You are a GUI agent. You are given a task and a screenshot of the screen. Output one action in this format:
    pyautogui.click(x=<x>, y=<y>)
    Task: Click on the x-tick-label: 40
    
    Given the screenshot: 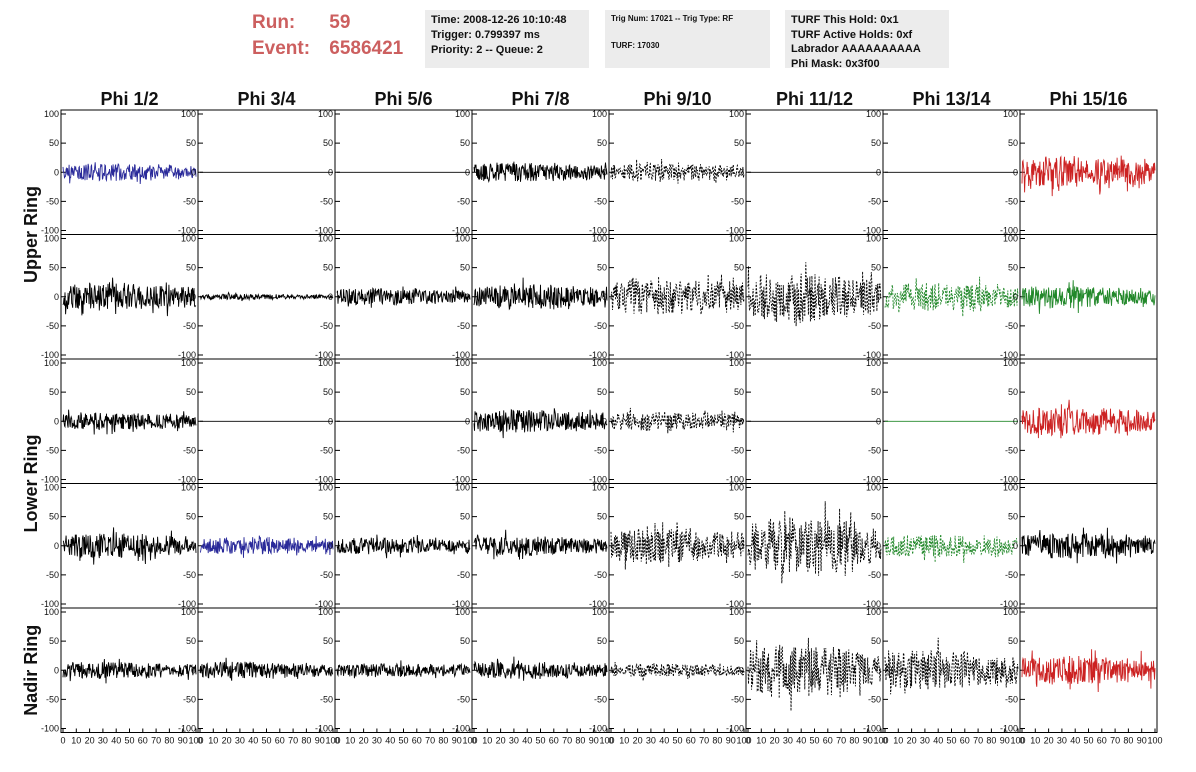 What is the action you would take?
    pyautogui.click(x=1075, y=741)
    